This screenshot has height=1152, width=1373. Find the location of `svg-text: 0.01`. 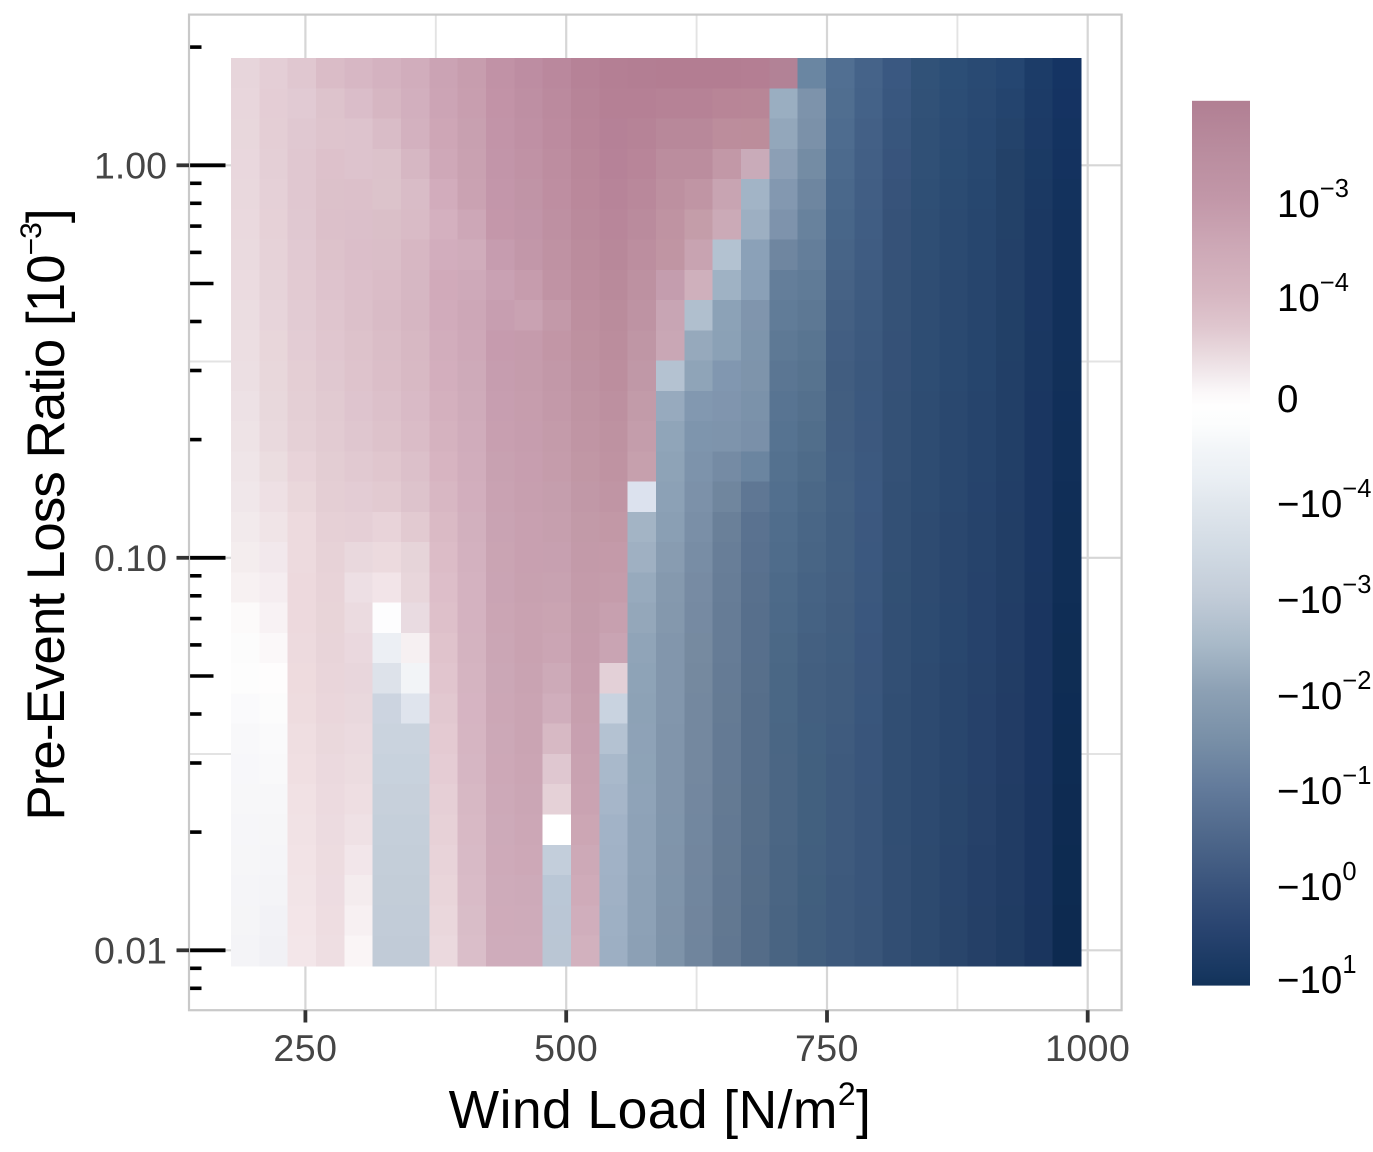

svg-text: 0.01 is located at coordinates (130, 950).